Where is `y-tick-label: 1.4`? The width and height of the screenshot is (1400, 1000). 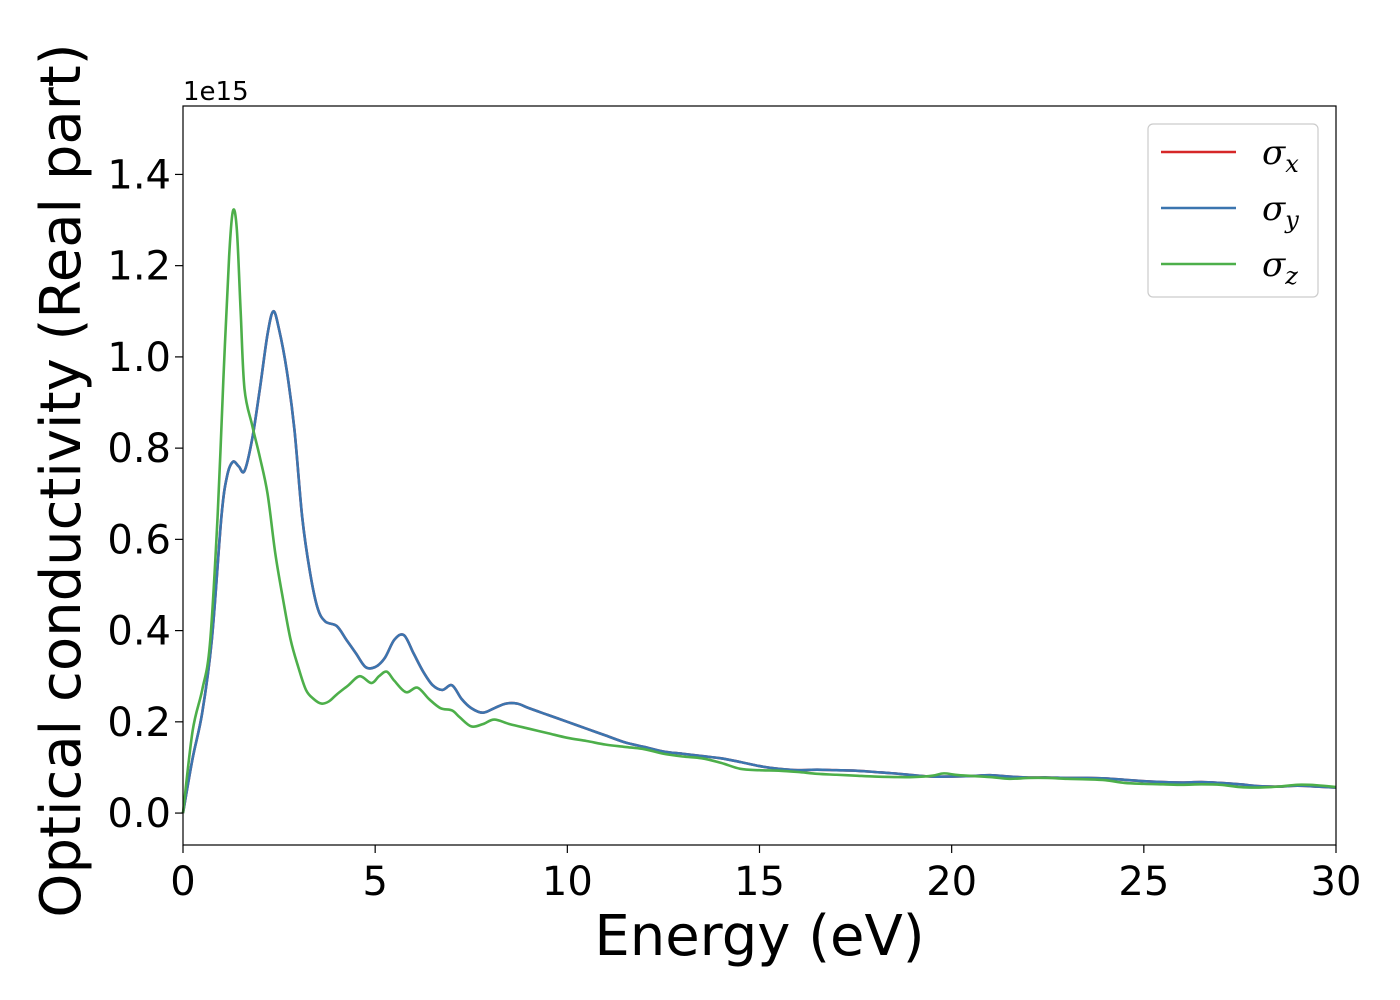 y-tick-label: 1.4 is located at coordinates (139, 175).